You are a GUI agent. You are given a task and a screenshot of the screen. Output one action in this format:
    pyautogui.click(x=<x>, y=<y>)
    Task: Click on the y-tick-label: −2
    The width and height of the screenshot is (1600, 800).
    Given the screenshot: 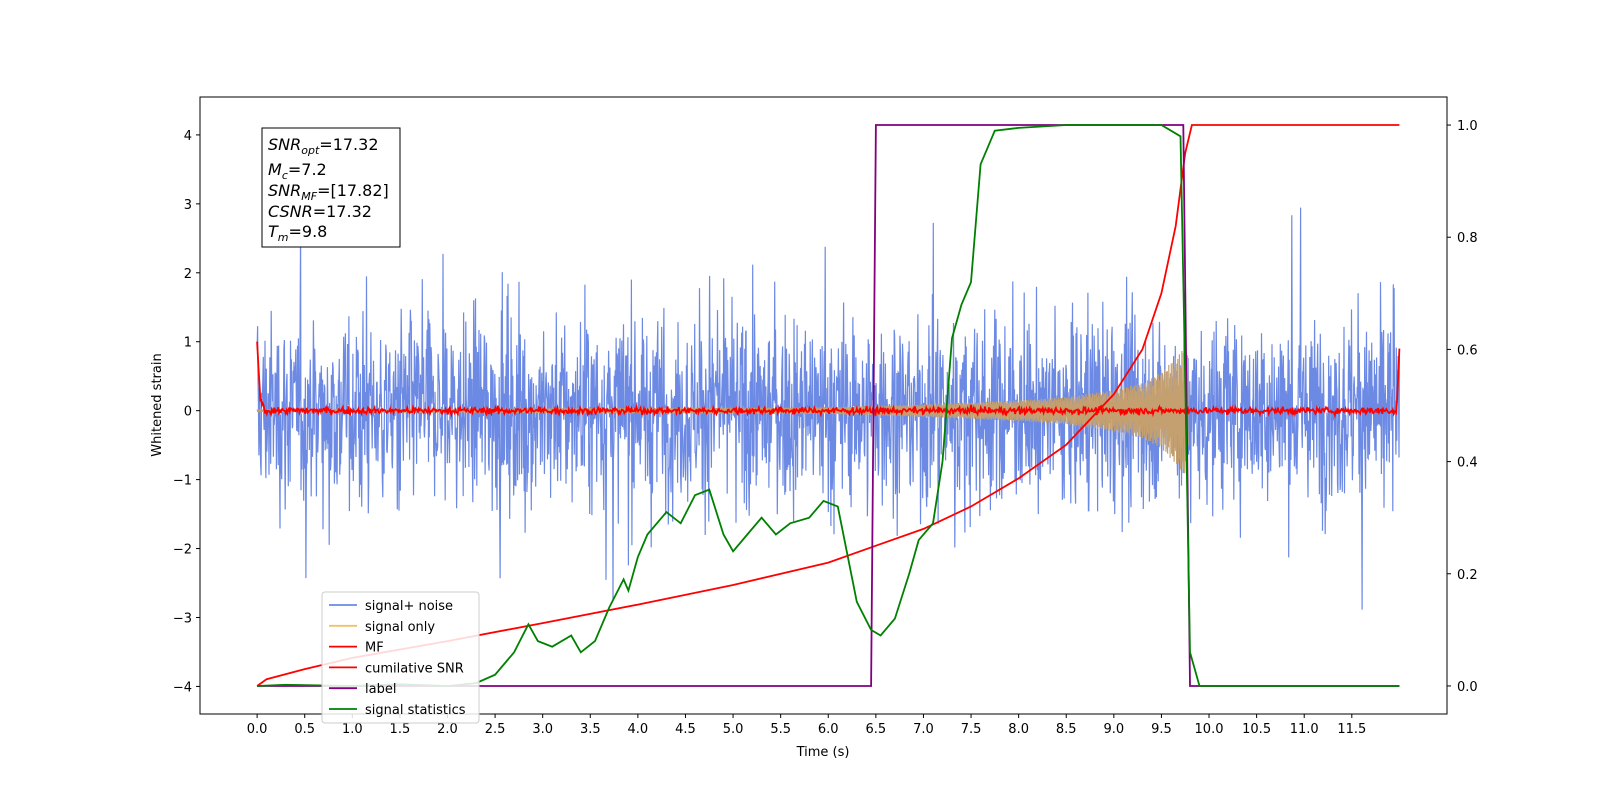 What is the action you would take?
    pyautogui.click(x=182, y=550)
    